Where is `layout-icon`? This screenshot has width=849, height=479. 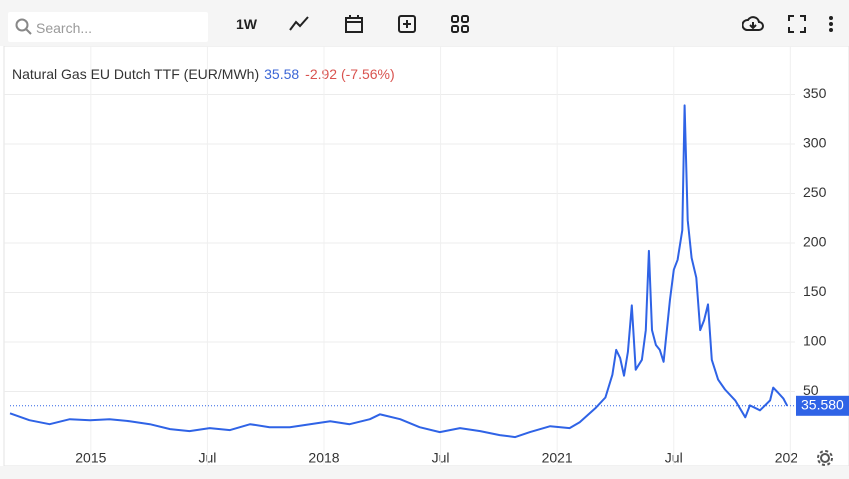 layout-icon is located at coordinates (460, 24).